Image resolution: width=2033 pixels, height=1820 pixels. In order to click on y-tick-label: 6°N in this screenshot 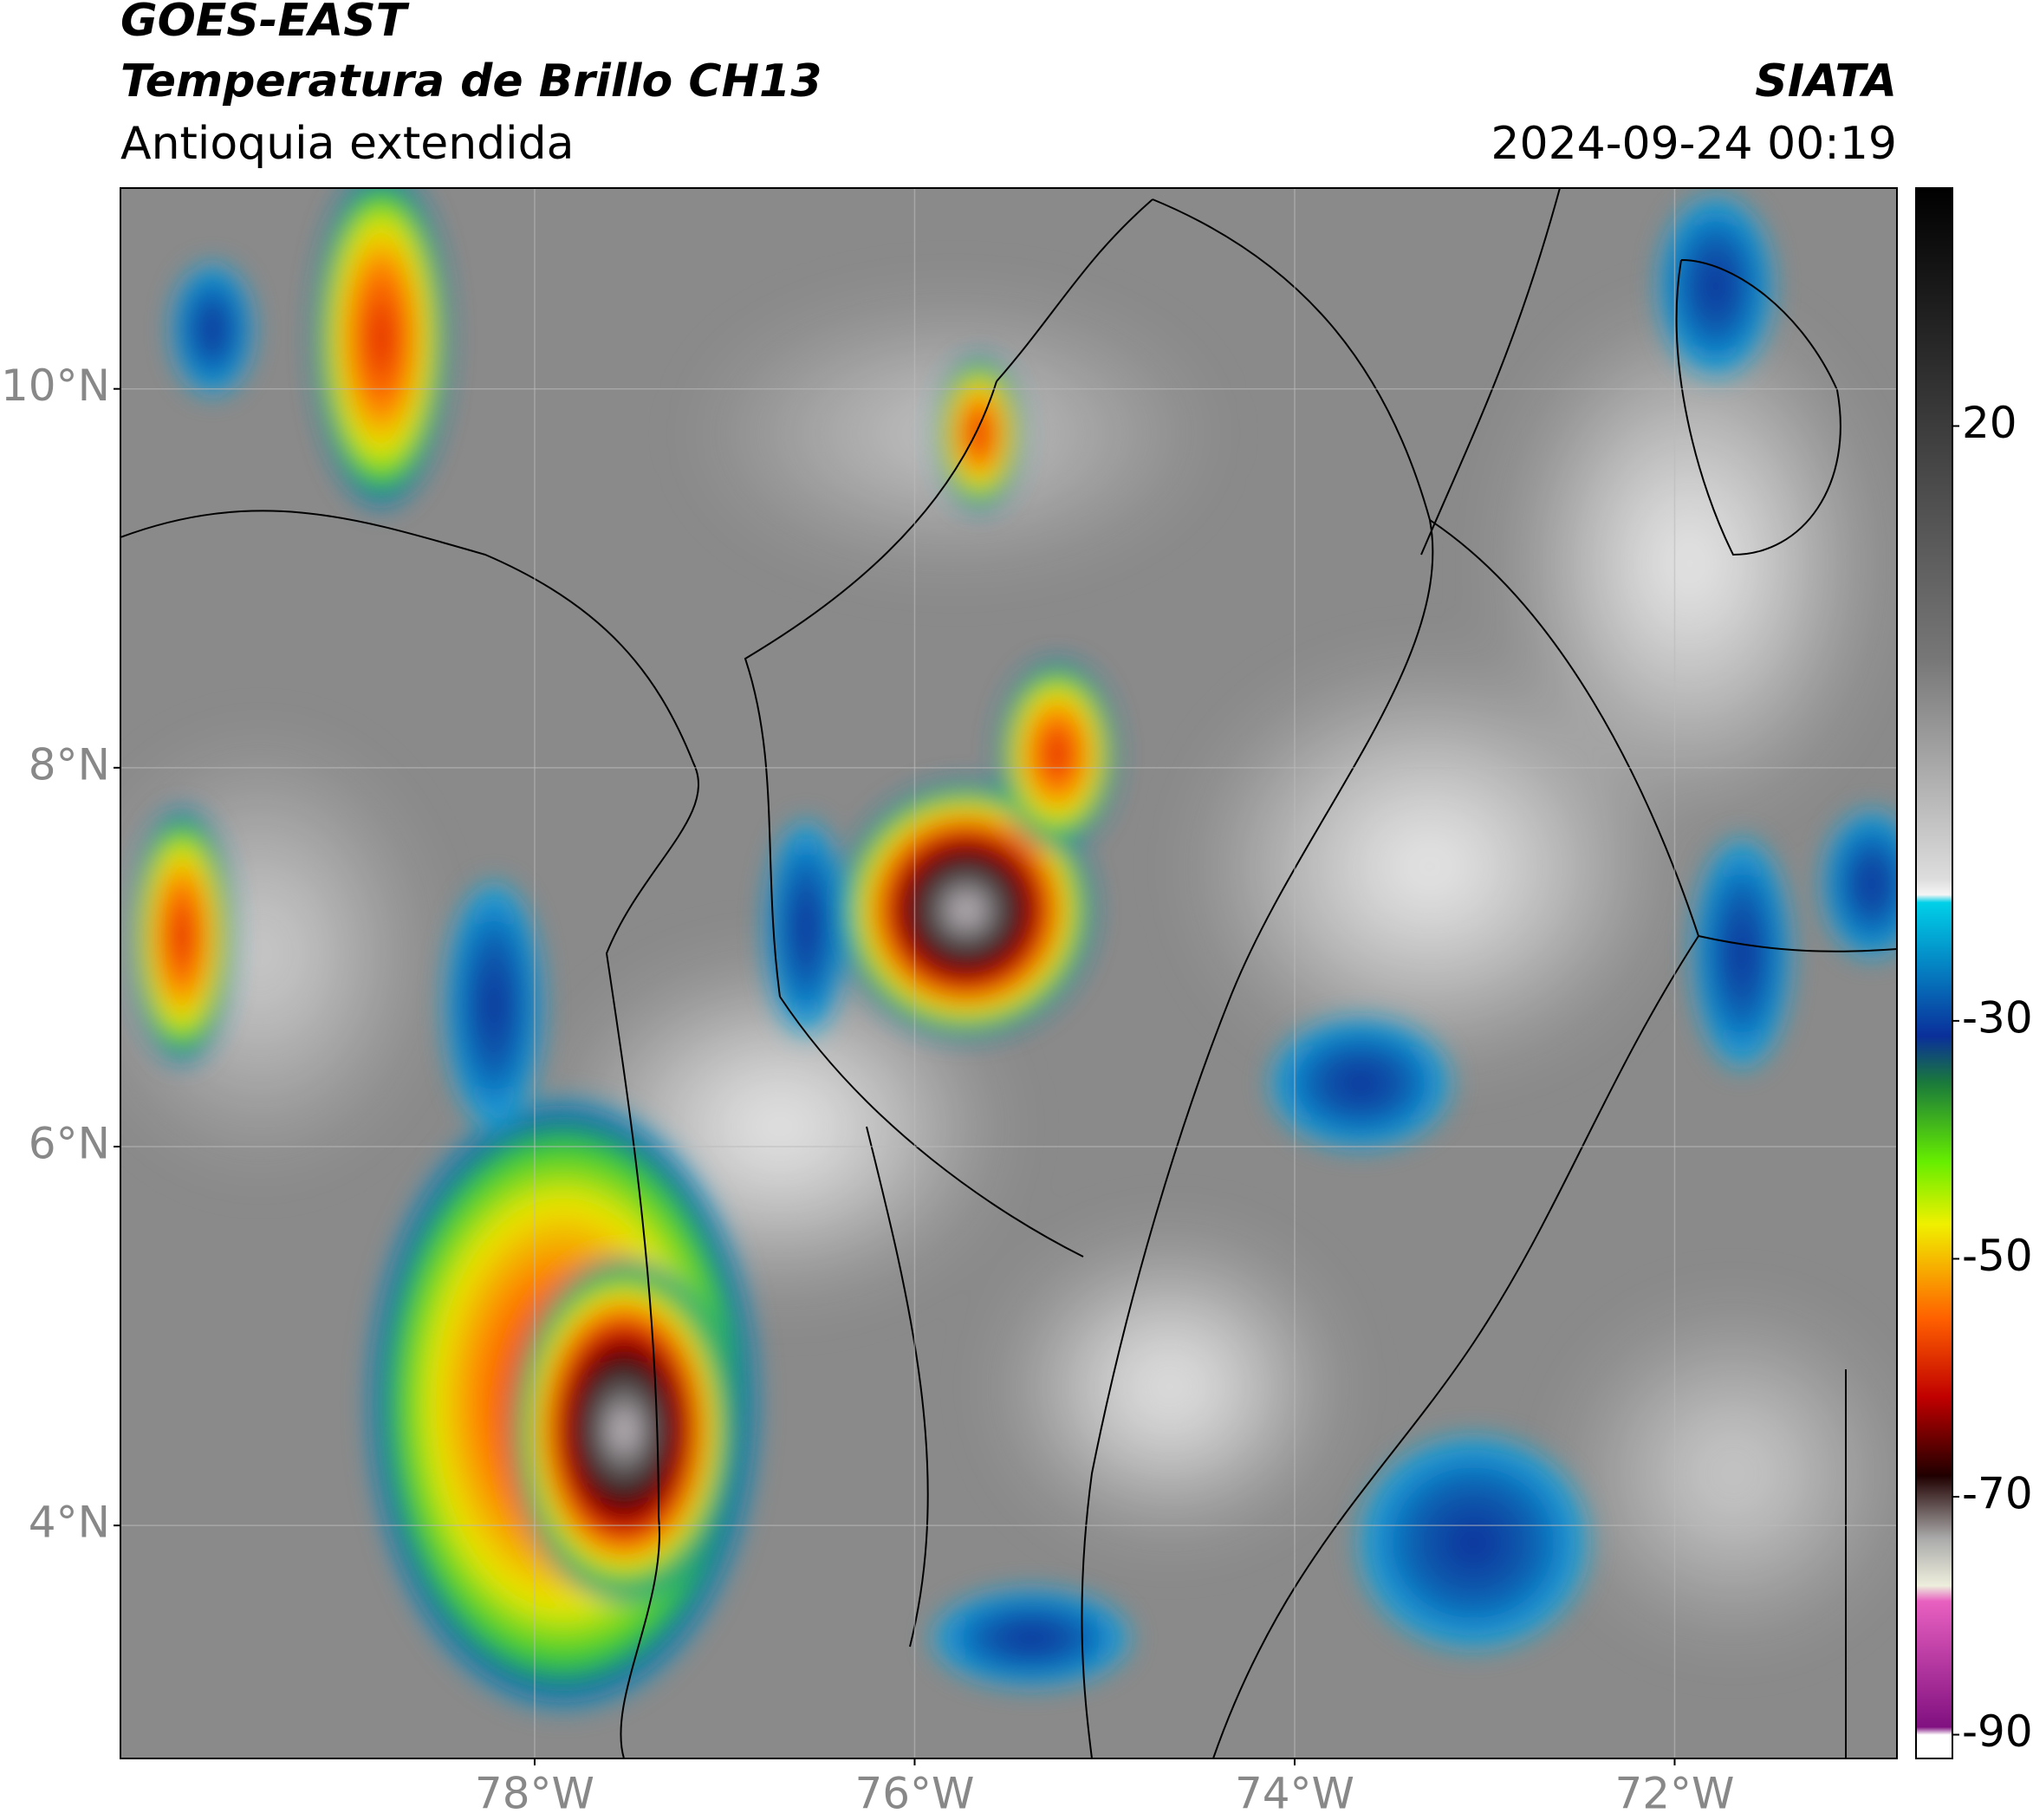, I will do `click(69, 1143)`.